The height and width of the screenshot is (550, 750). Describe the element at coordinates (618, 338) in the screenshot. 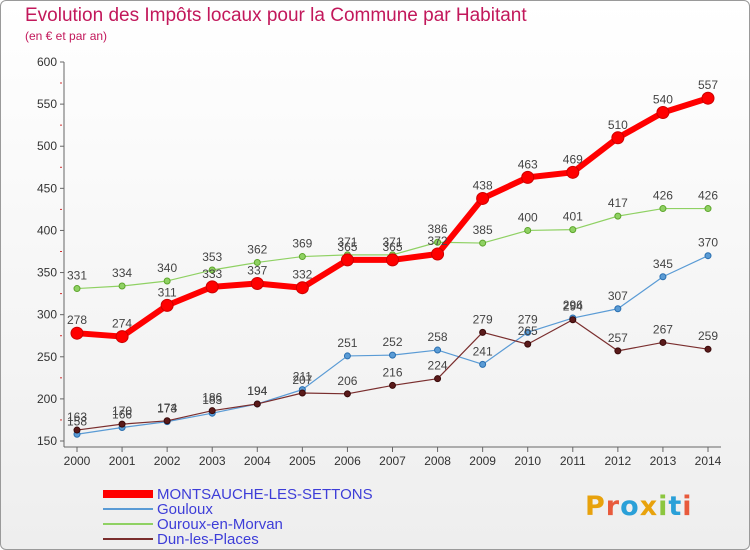

I see `data-label: 257` at that location.